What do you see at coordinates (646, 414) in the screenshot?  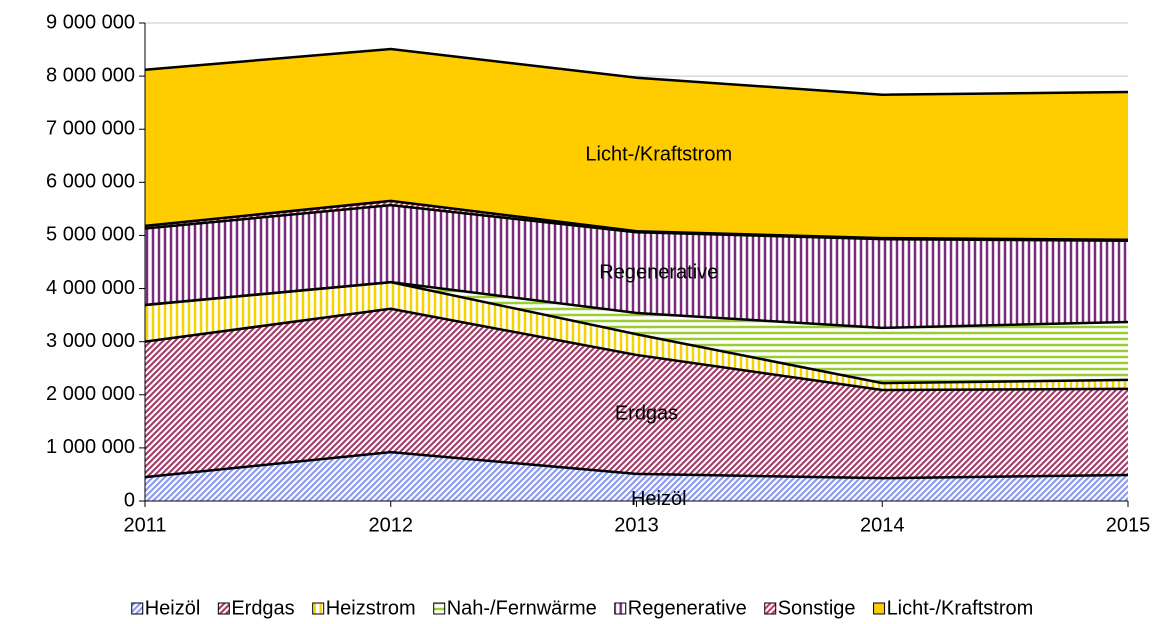 I see `area-label: Erdgas` at bounding box center [646, 414].